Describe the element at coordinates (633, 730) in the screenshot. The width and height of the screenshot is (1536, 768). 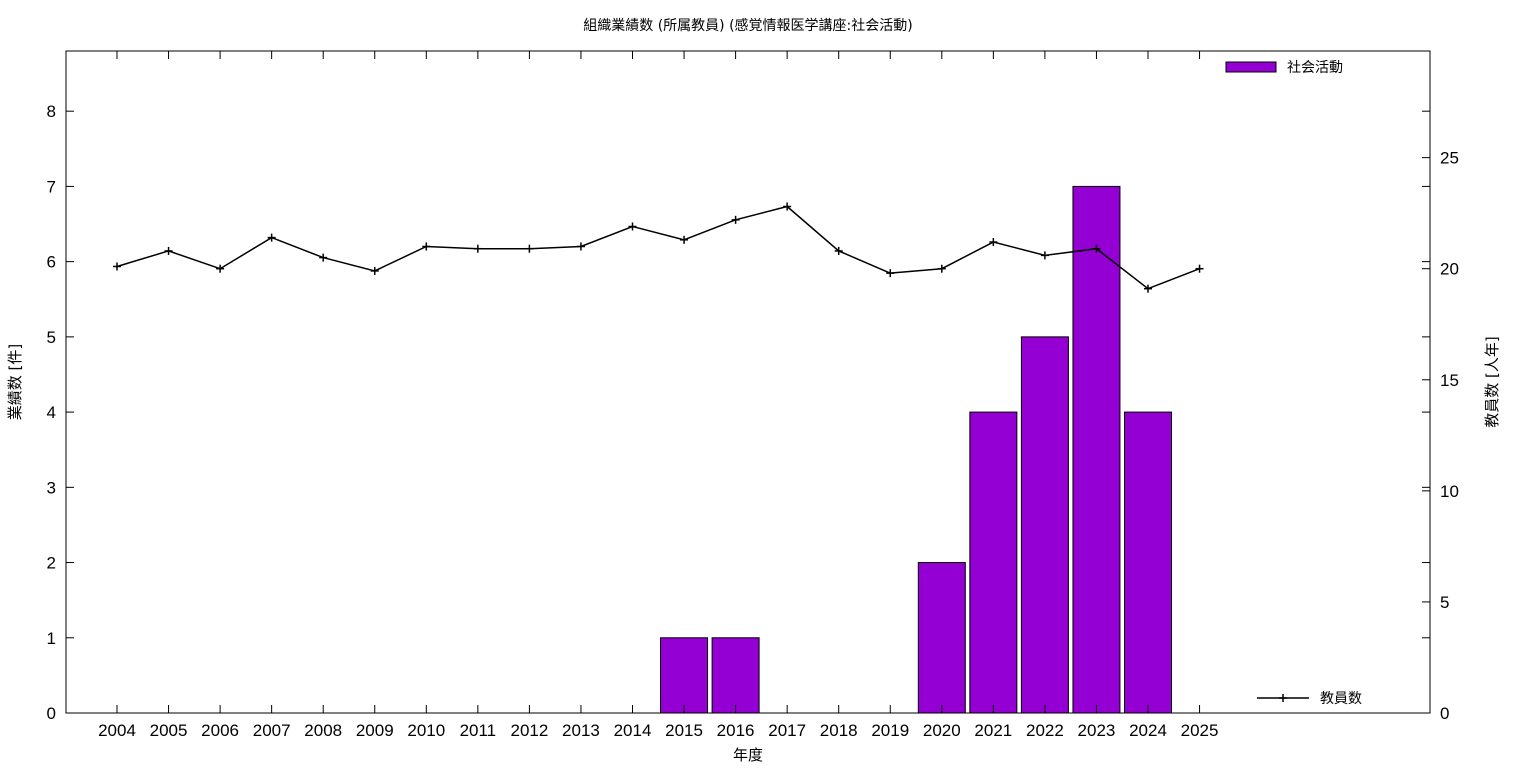
I see `x-tick-label: 2014` at that location.